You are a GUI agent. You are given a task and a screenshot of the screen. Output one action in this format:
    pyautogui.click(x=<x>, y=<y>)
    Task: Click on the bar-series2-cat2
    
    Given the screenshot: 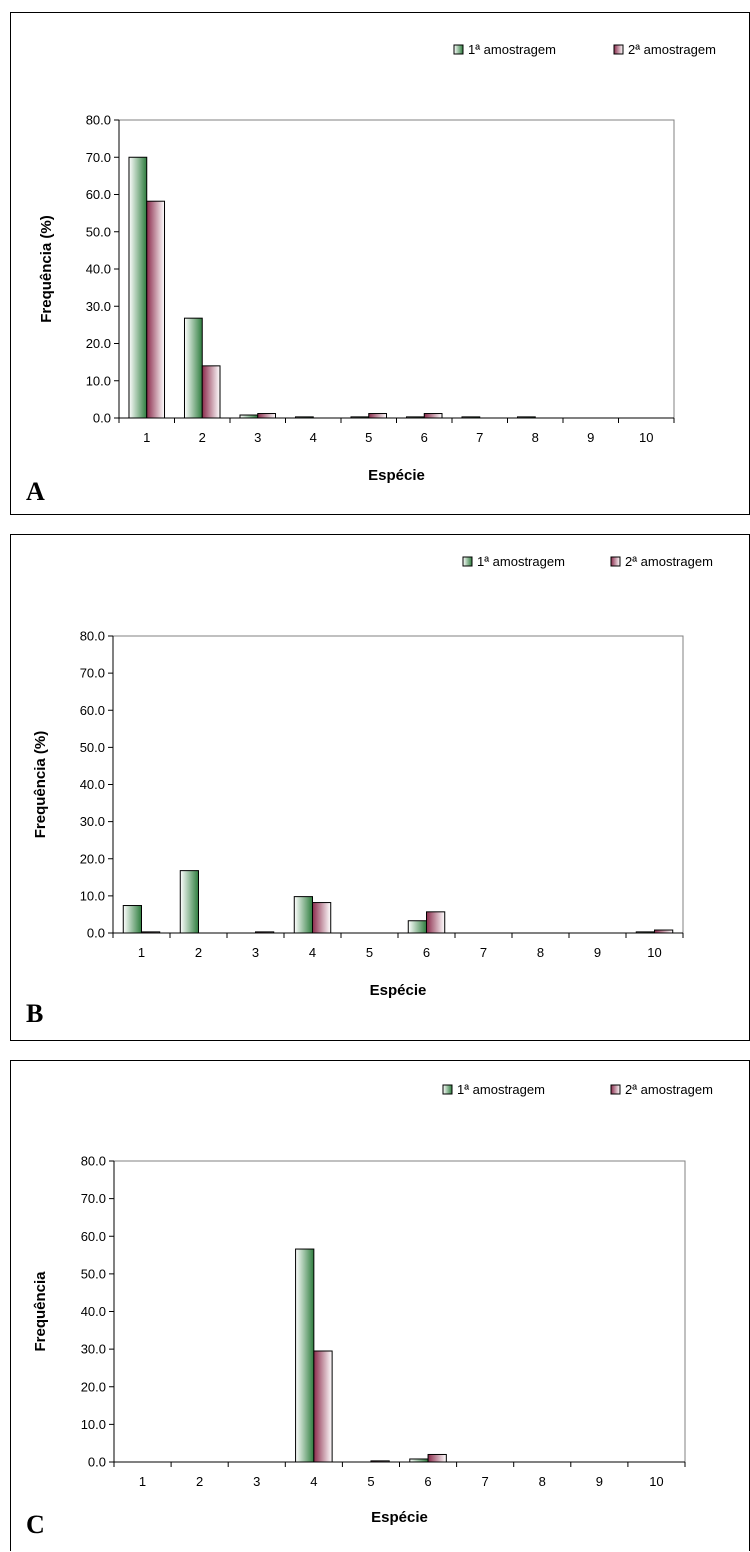 What is the action you would take?
    pyautogui.click(x=211, y=392)
    